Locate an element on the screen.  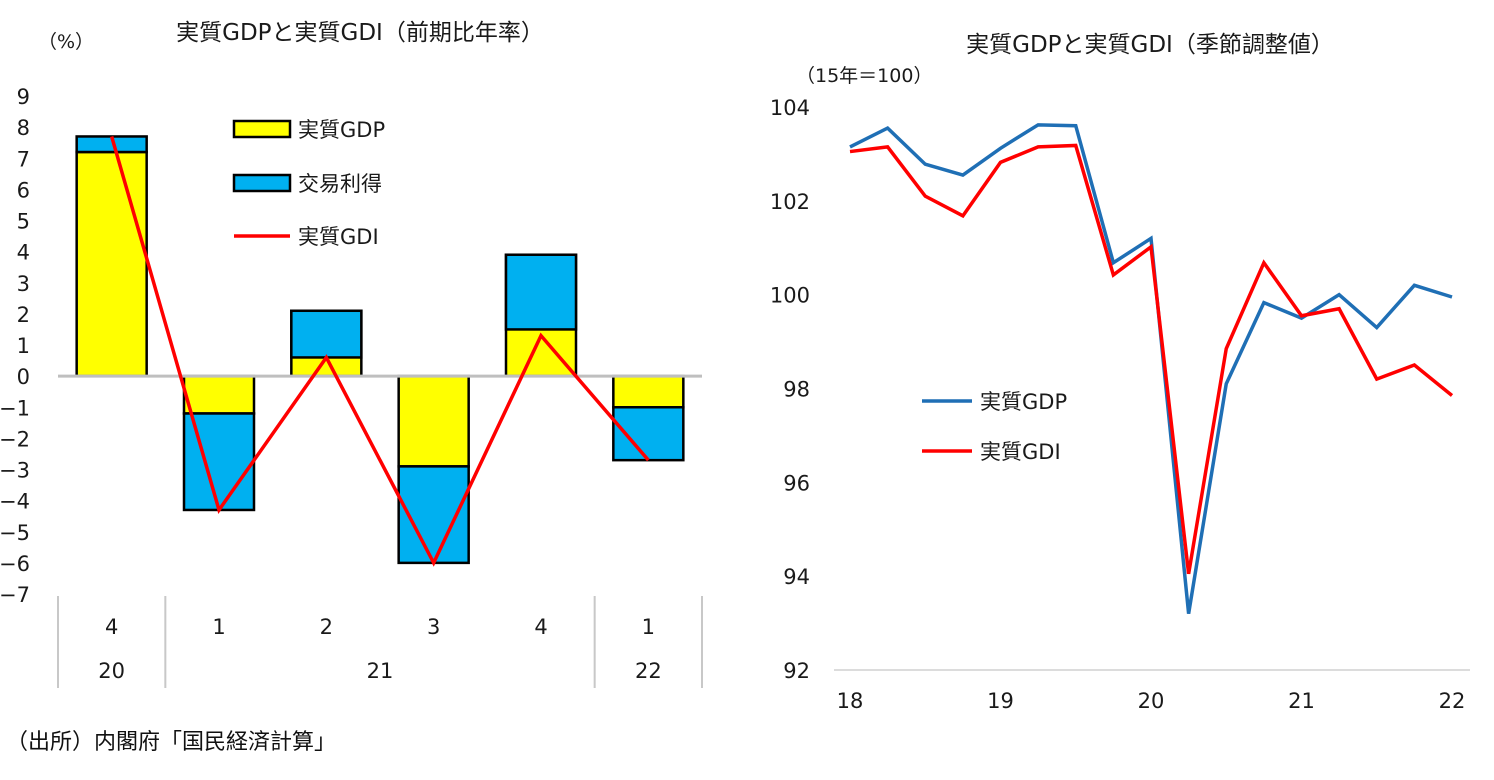
right-chart-title: 実質GDPと実質GDI（季節調整値） is located at coordinates (1150, 45).